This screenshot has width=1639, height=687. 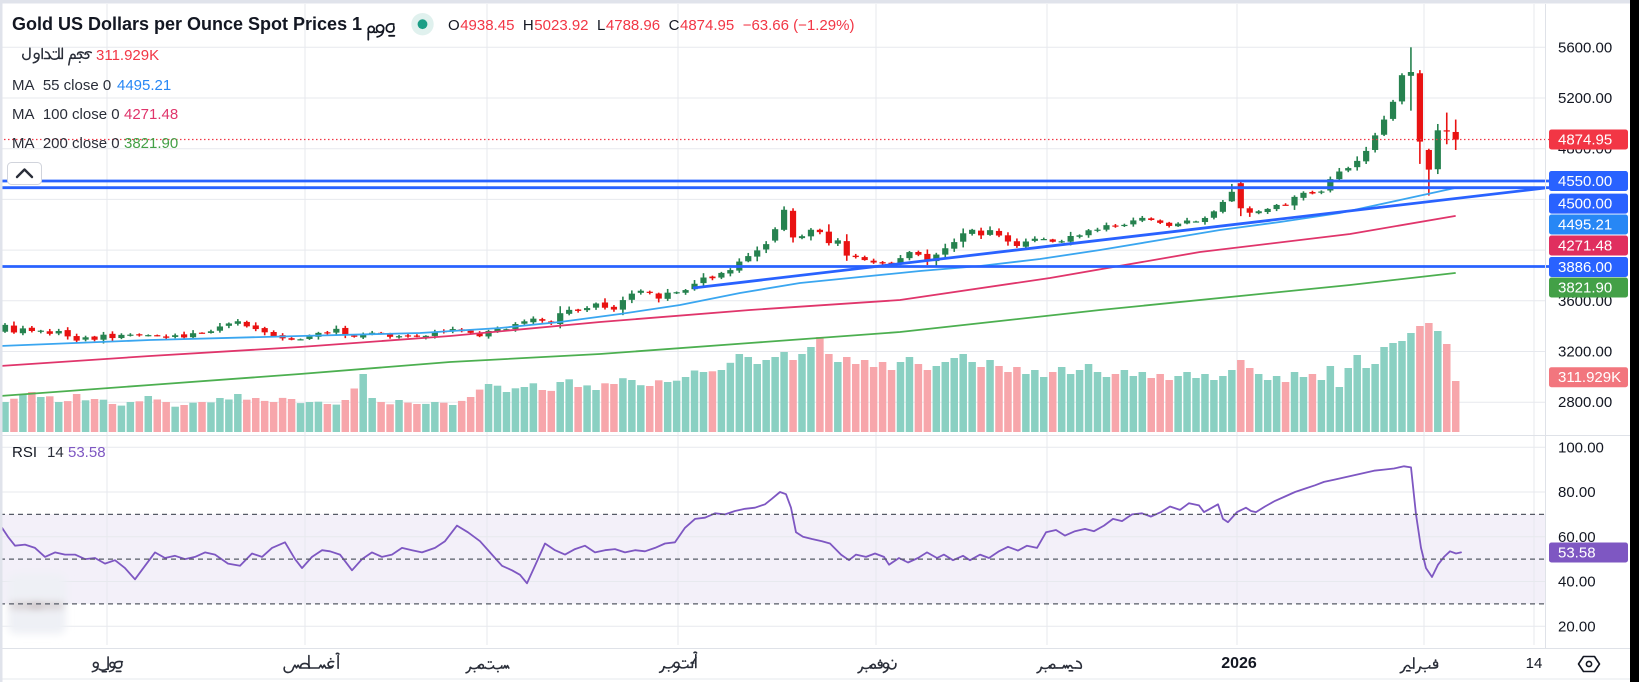 What do you see at coordinates (357, 24) in the screenshot?
I see `svg-text: 1` at bounding box center [357, 24].